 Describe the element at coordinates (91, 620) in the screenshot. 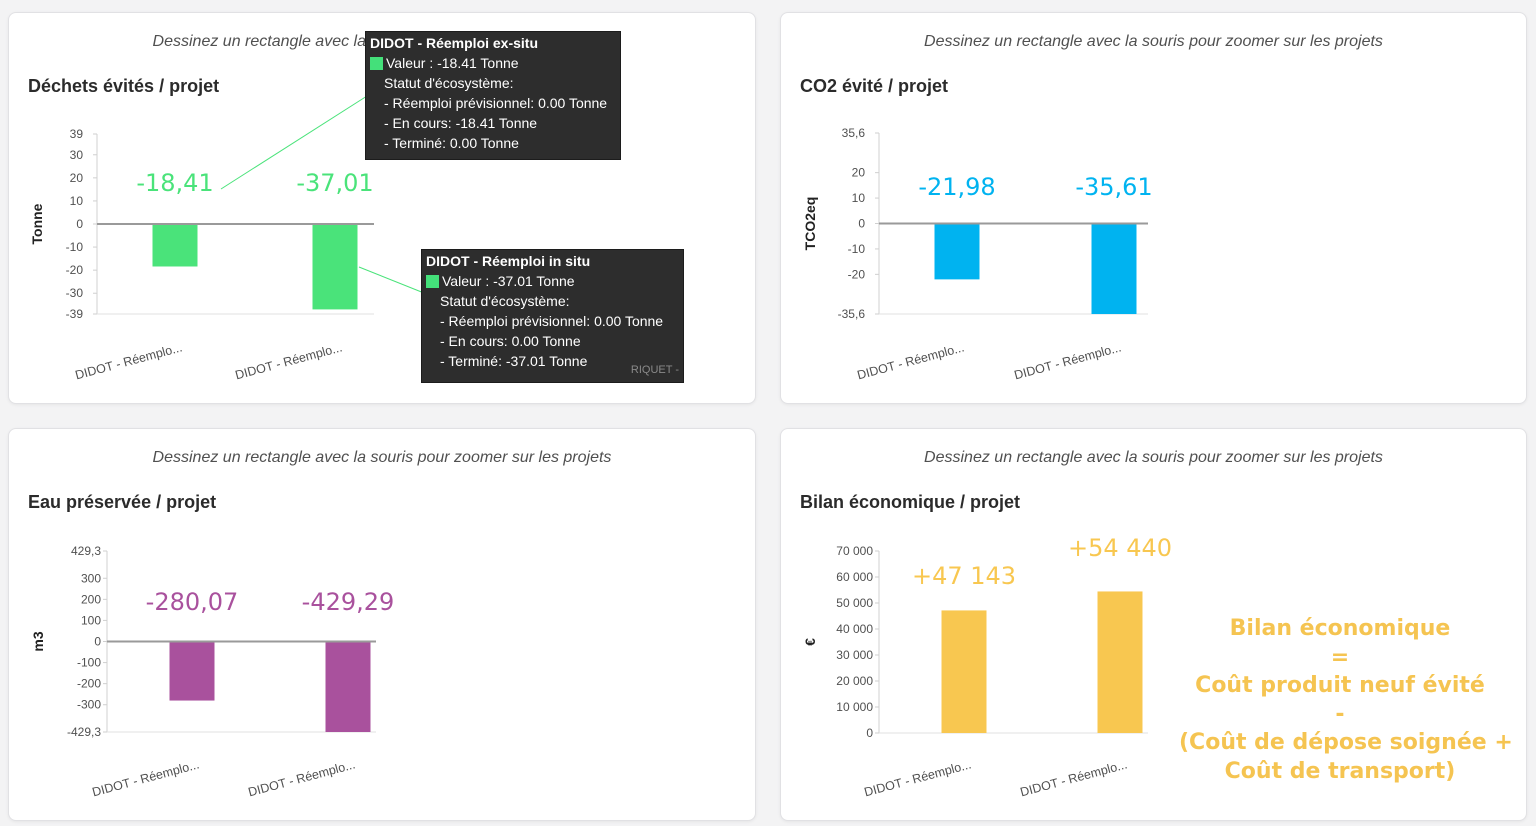

I see `y-tick-label: 100` at that location.